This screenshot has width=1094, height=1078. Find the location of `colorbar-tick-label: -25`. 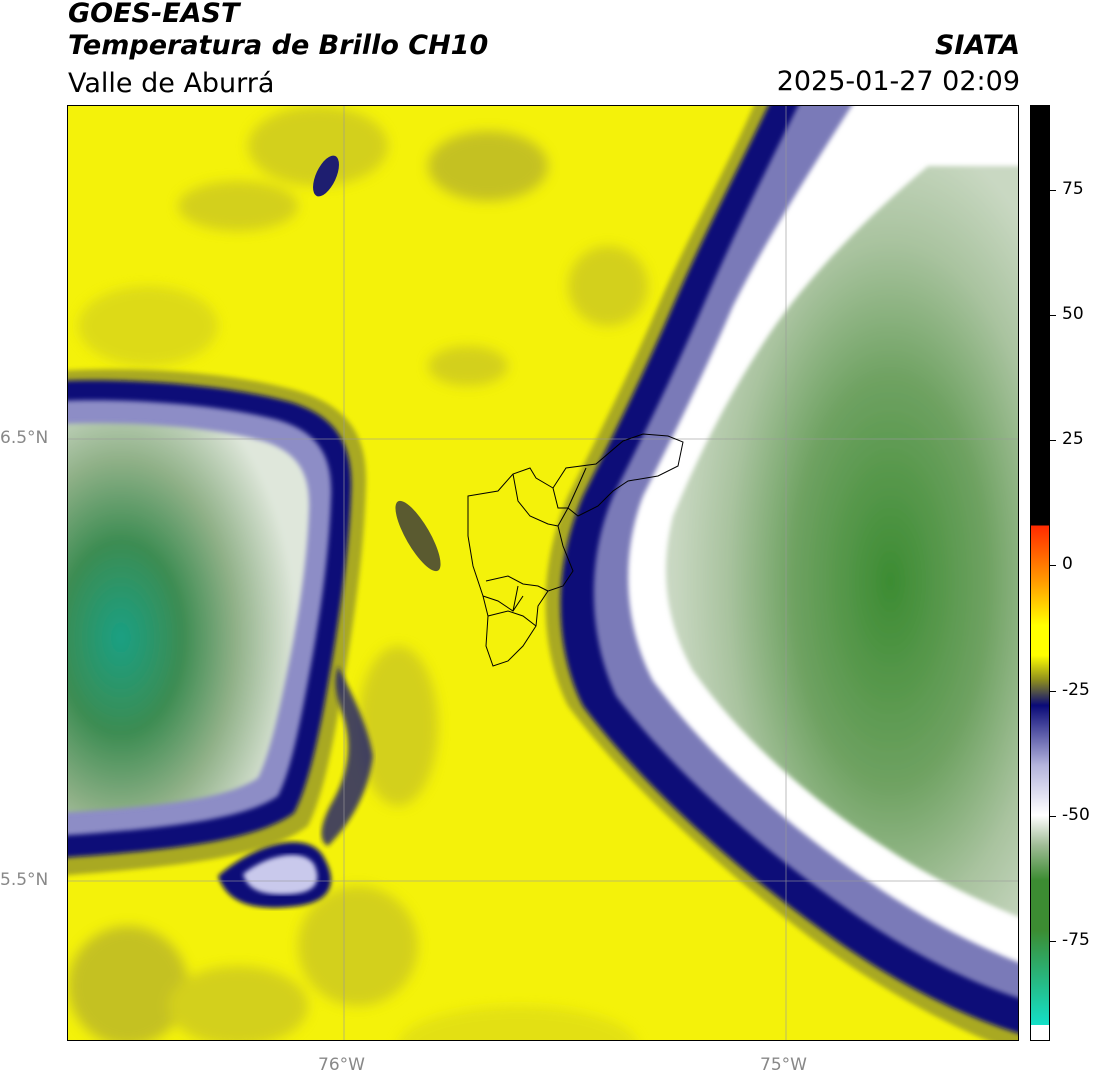

colorbar-tick-label: -25 is located at coordinates (1076, 689).